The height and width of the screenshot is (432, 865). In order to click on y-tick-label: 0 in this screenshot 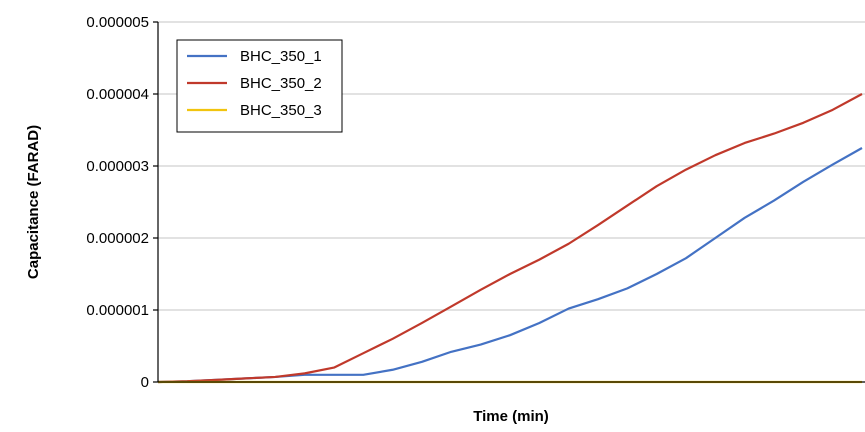, I will do `click(145, 382)`.